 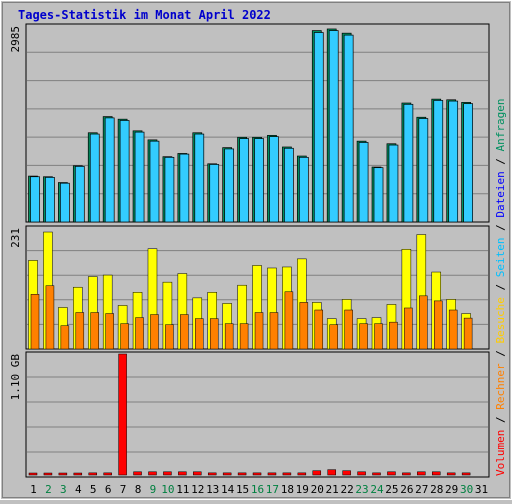 I want to click on x-tick-label: 9, so click(x=153, y=489).